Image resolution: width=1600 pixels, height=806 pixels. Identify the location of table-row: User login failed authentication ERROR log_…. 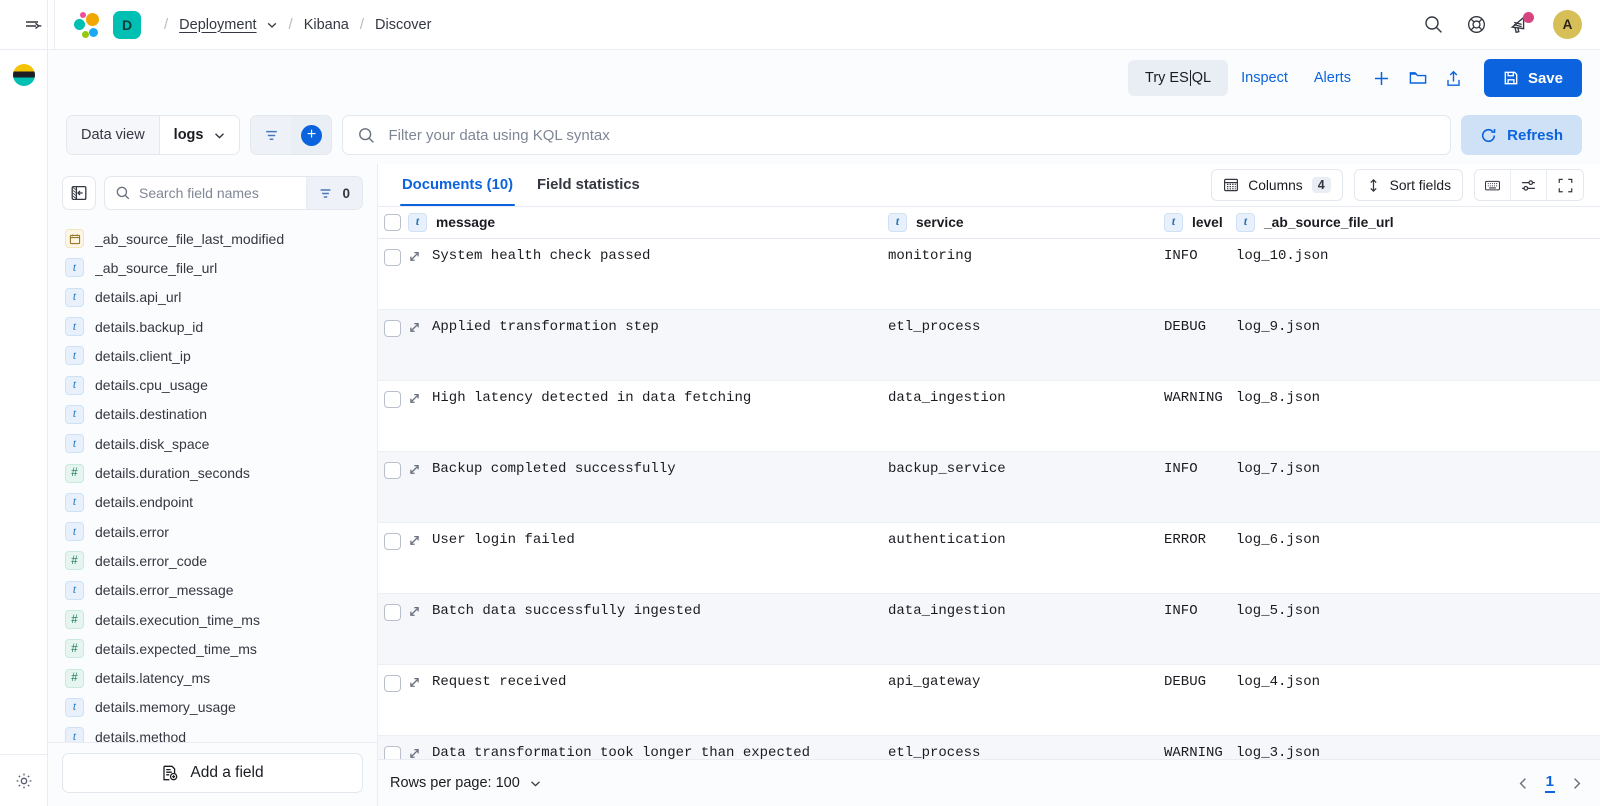
(989, 558).